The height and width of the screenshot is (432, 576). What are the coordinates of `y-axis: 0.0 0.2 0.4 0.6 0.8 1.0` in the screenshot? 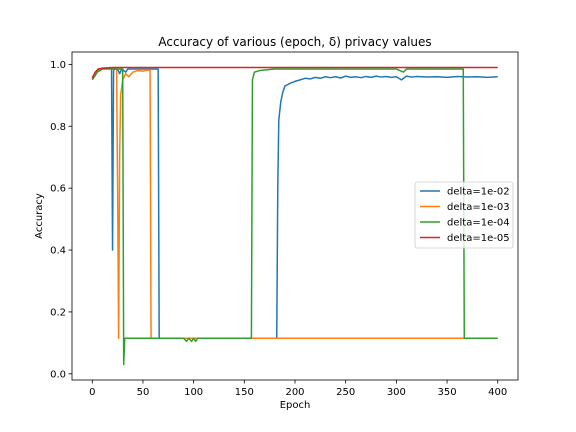 It's located at (61, 220).